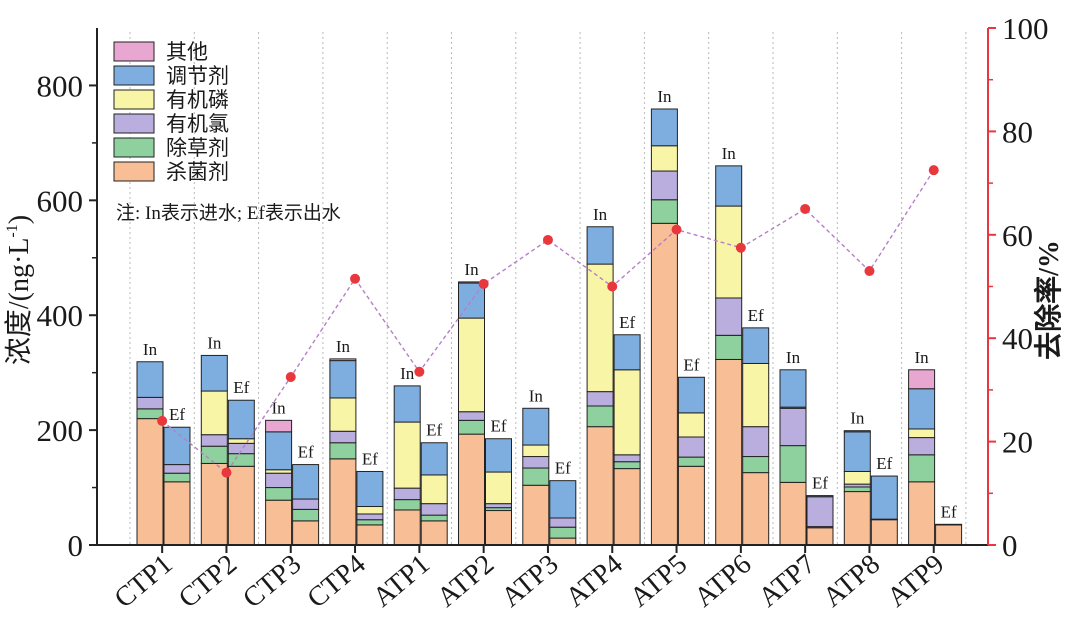  What do you see at coordinates (60, 85) in the screenshot?
I see `y-left-tick-label: 800` at bounding box center [60, 85].